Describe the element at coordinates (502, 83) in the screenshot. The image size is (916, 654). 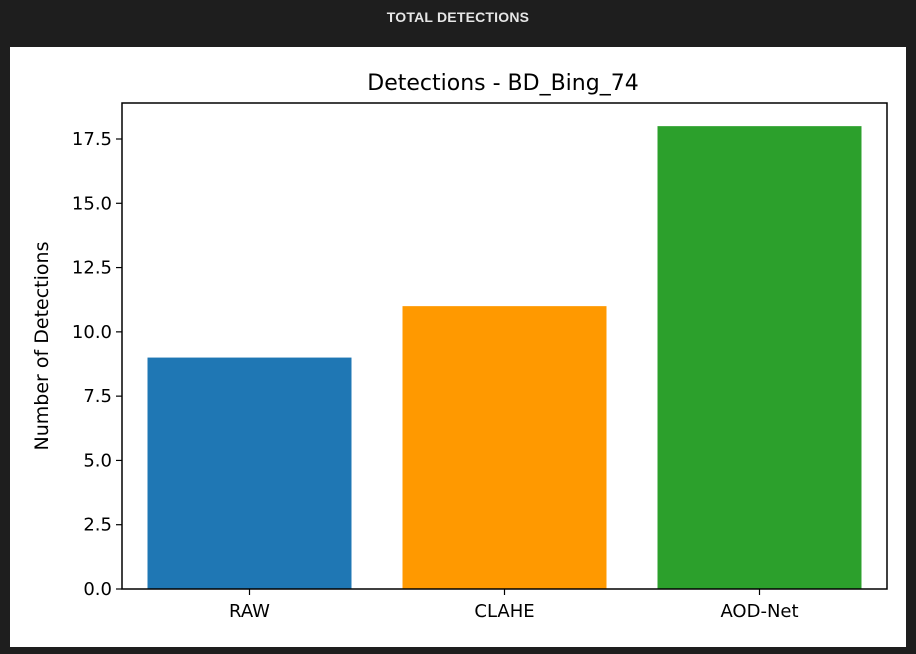
I see `chart-title: Detections - BD_Bing_74` at that location.